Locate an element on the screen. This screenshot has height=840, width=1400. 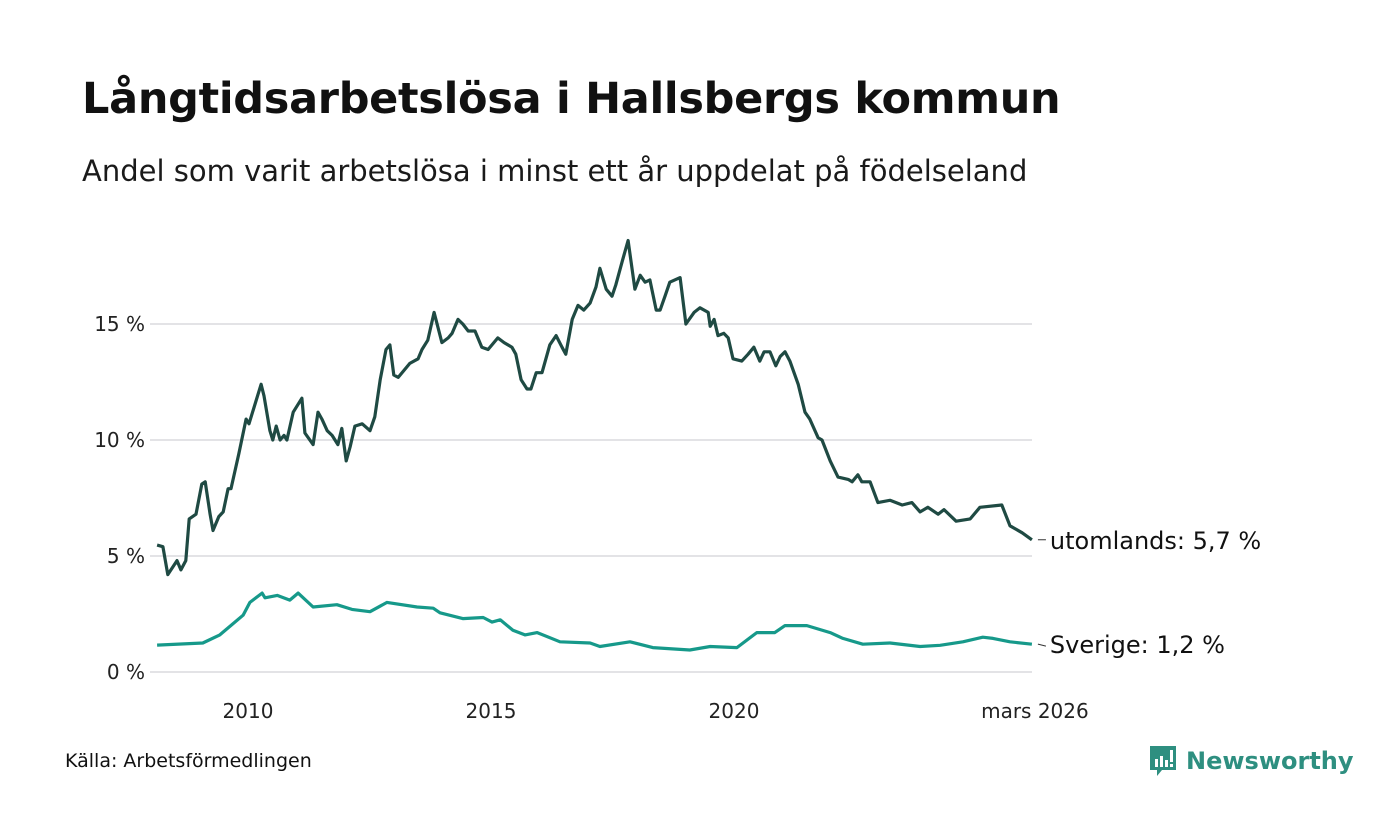
y-tick-label: 15 % is located at coordinates (119, 324).